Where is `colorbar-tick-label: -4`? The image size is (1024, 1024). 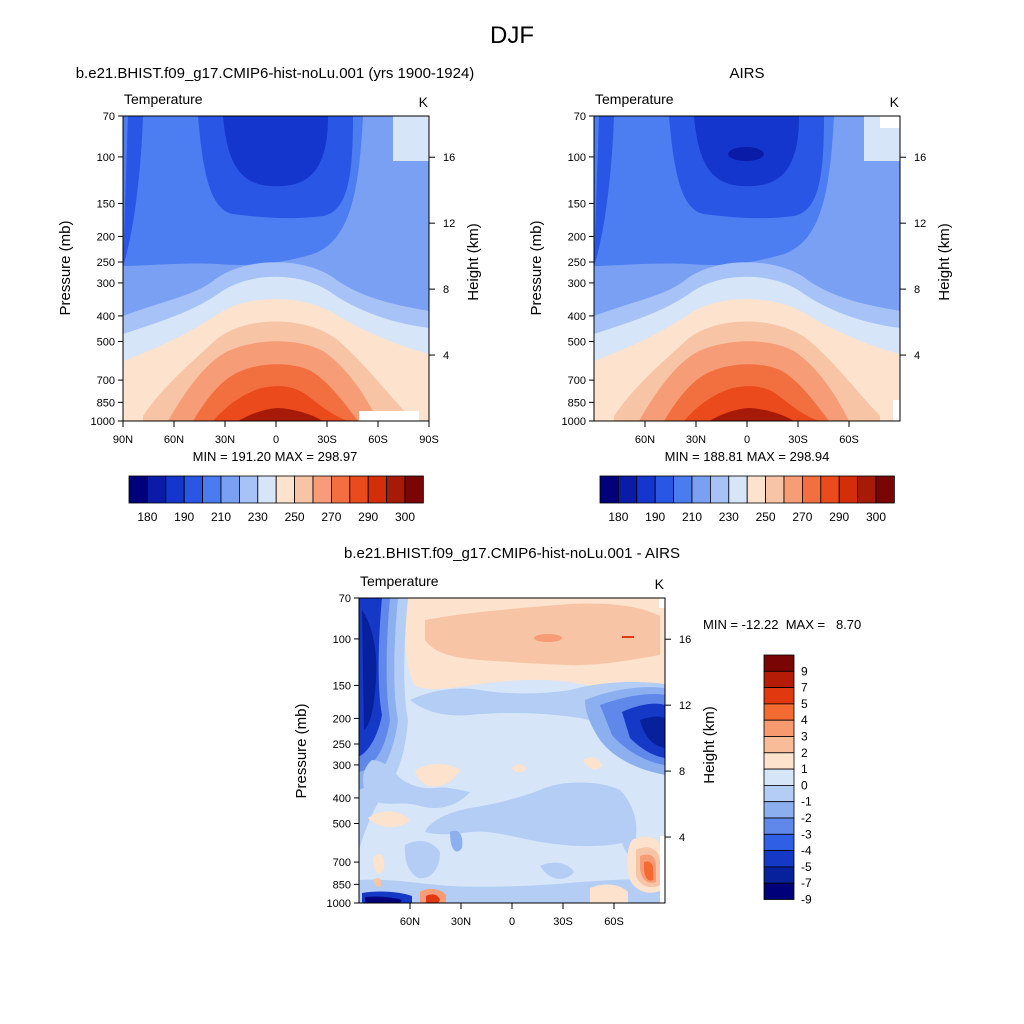
colorbar-tick-label: -4 is located at coordinates (806, 851).